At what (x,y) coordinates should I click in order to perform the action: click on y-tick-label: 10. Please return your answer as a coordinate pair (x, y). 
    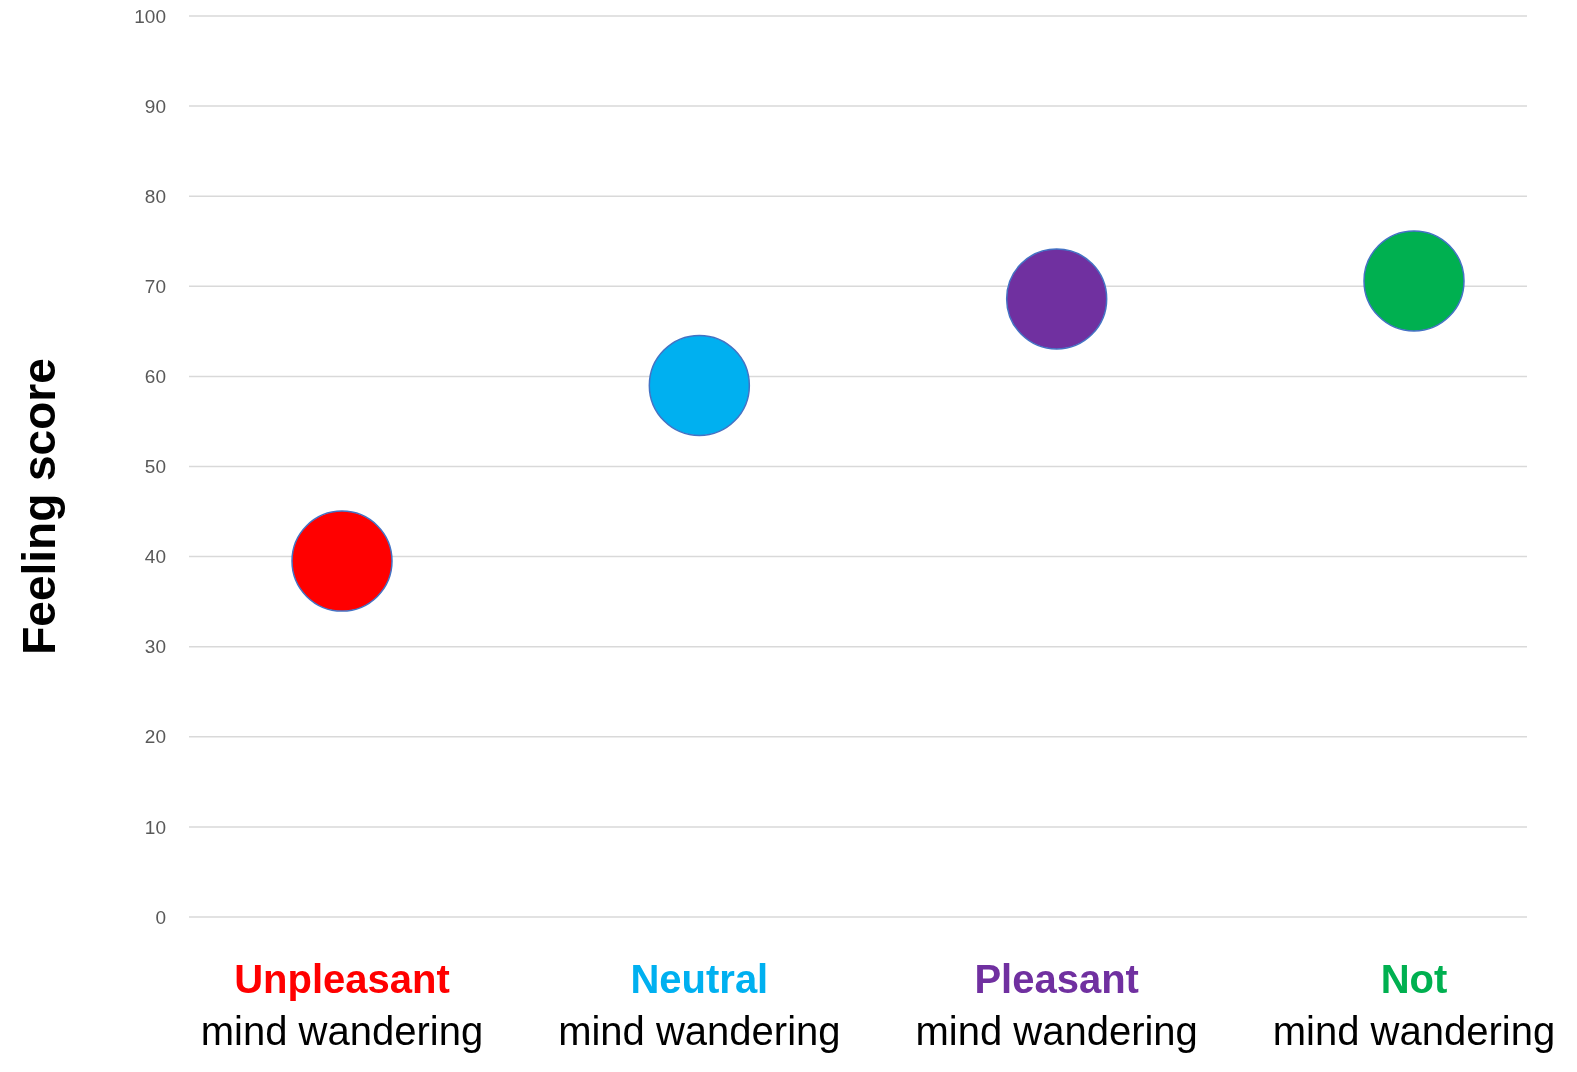
    Looking at the image, I should click on (155, 827).